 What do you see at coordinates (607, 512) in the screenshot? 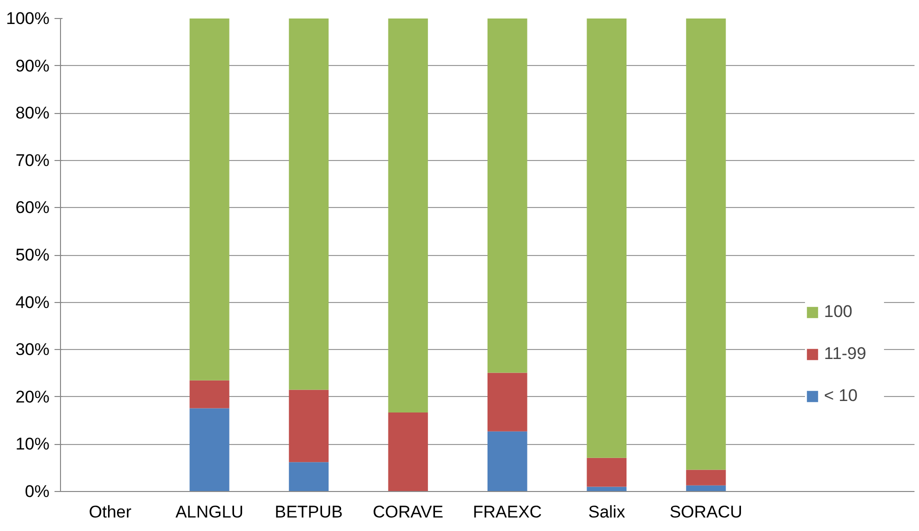
I see `x-tick-label: Salix` at bounding box center [607, 512].